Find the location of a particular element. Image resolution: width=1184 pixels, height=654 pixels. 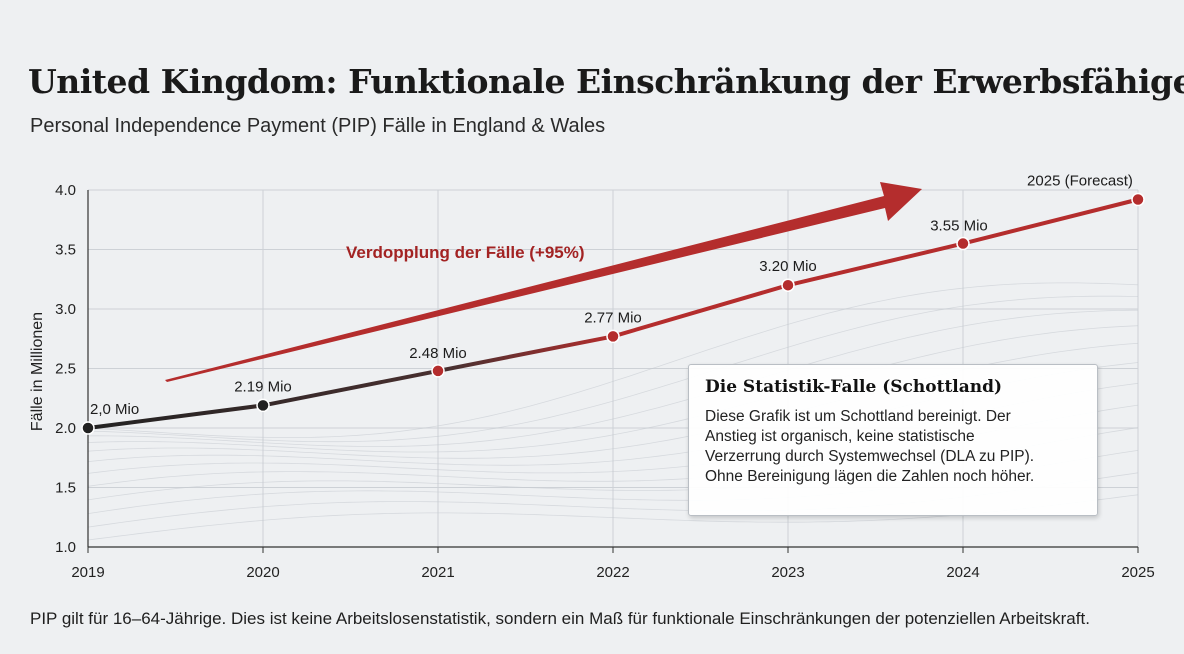

y-tick-label: 1.0 is located at coordinates (65, 547).